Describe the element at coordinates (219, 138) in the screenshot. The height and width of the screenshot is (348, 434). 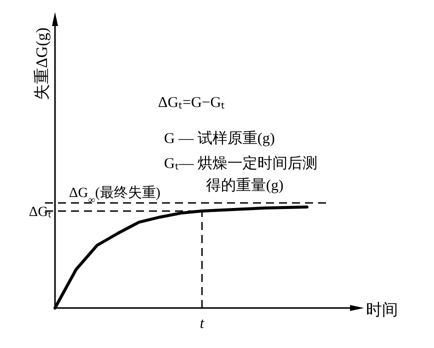
I see `text: G — 试样原重(g)` at that location.